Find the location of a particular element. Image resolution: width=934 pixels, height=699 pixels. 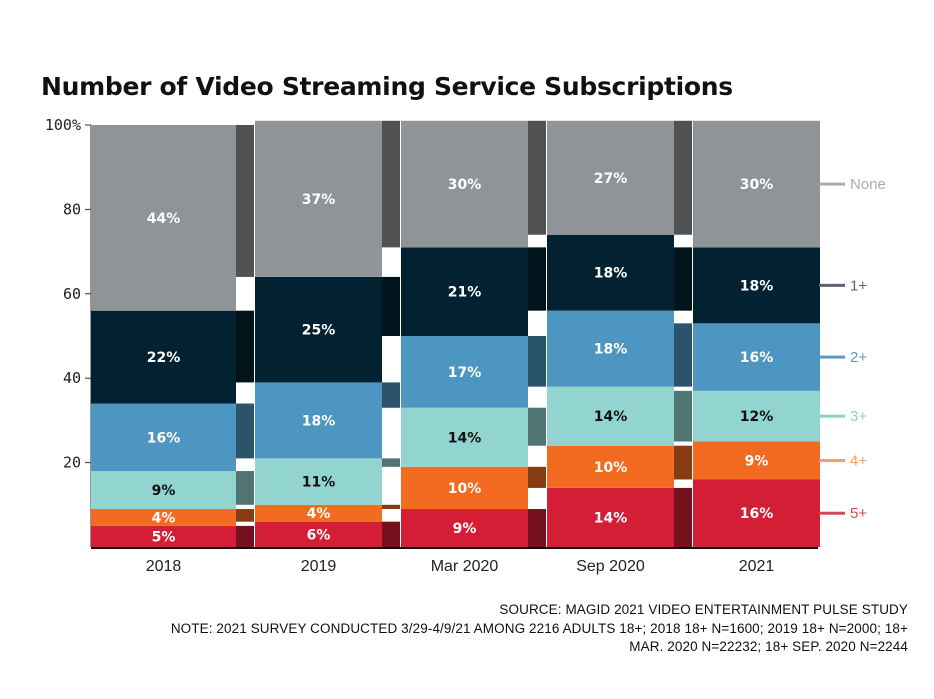

data-label-5-2018: 5% is located at coordinates (164, 537).